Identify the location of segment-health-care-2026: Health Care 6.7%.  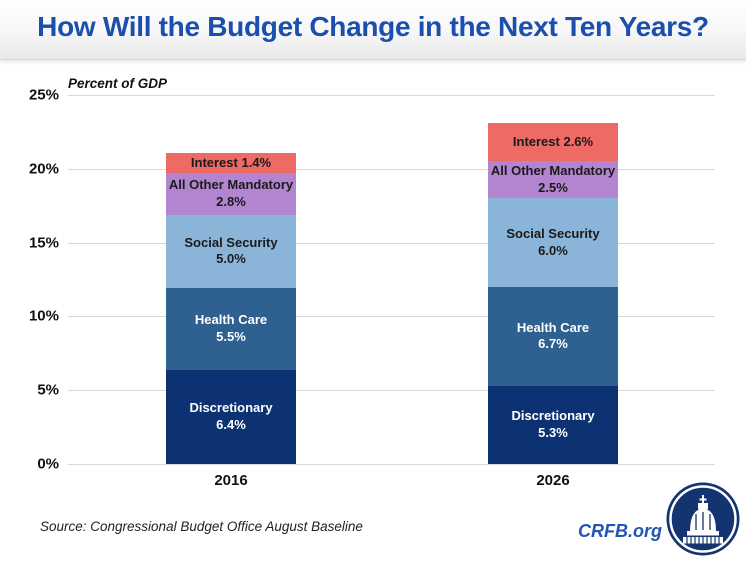
(553, 336).